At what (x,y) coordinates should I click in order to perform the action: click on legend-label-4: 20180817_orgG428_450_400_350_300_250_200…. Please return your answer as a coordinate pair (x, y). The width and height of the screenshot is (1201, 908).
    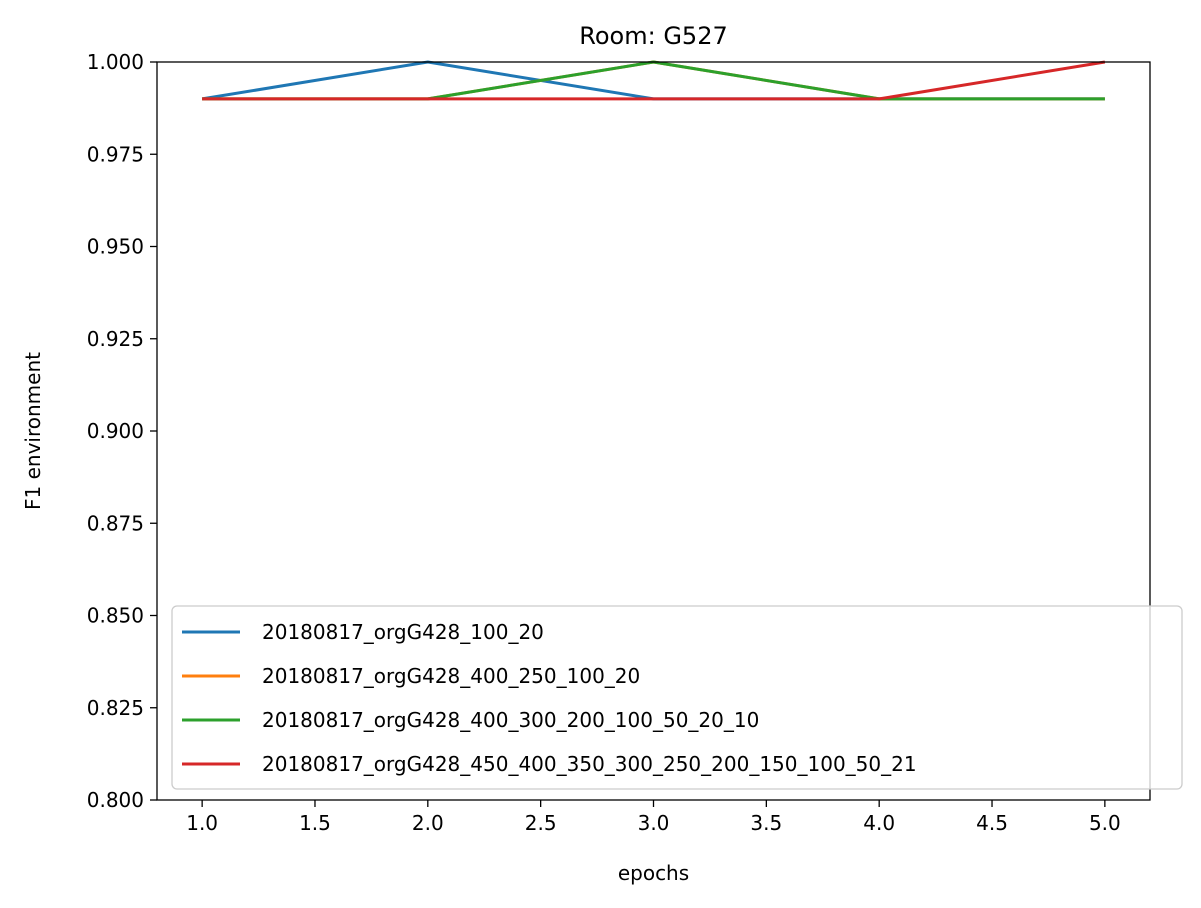
    Looking at the image, I should click on (589, 764).